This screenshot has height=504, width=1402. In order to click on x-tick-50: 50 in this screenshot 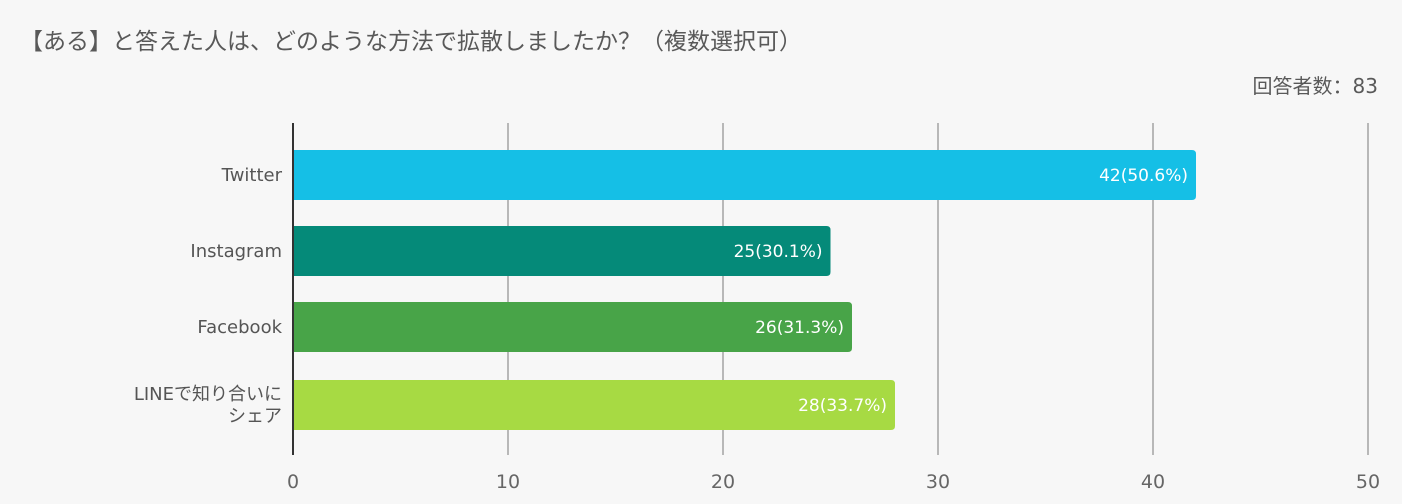, I will do `click(1368, 482)`.